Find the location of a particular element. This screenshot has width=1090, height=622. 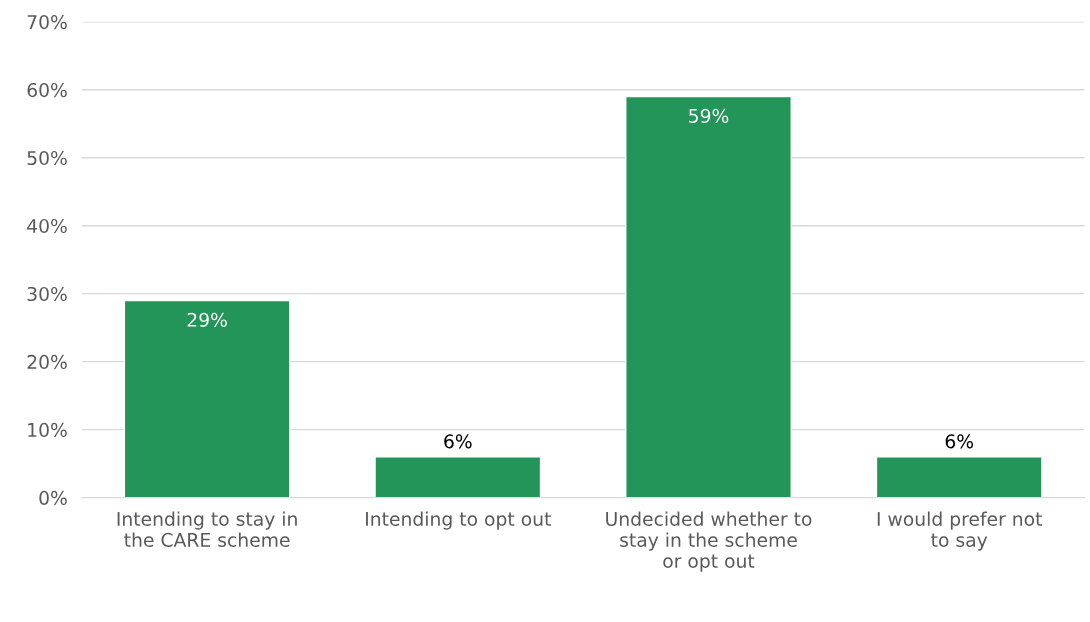

y-tick-label: 20% is located at coordinates (47, 362).